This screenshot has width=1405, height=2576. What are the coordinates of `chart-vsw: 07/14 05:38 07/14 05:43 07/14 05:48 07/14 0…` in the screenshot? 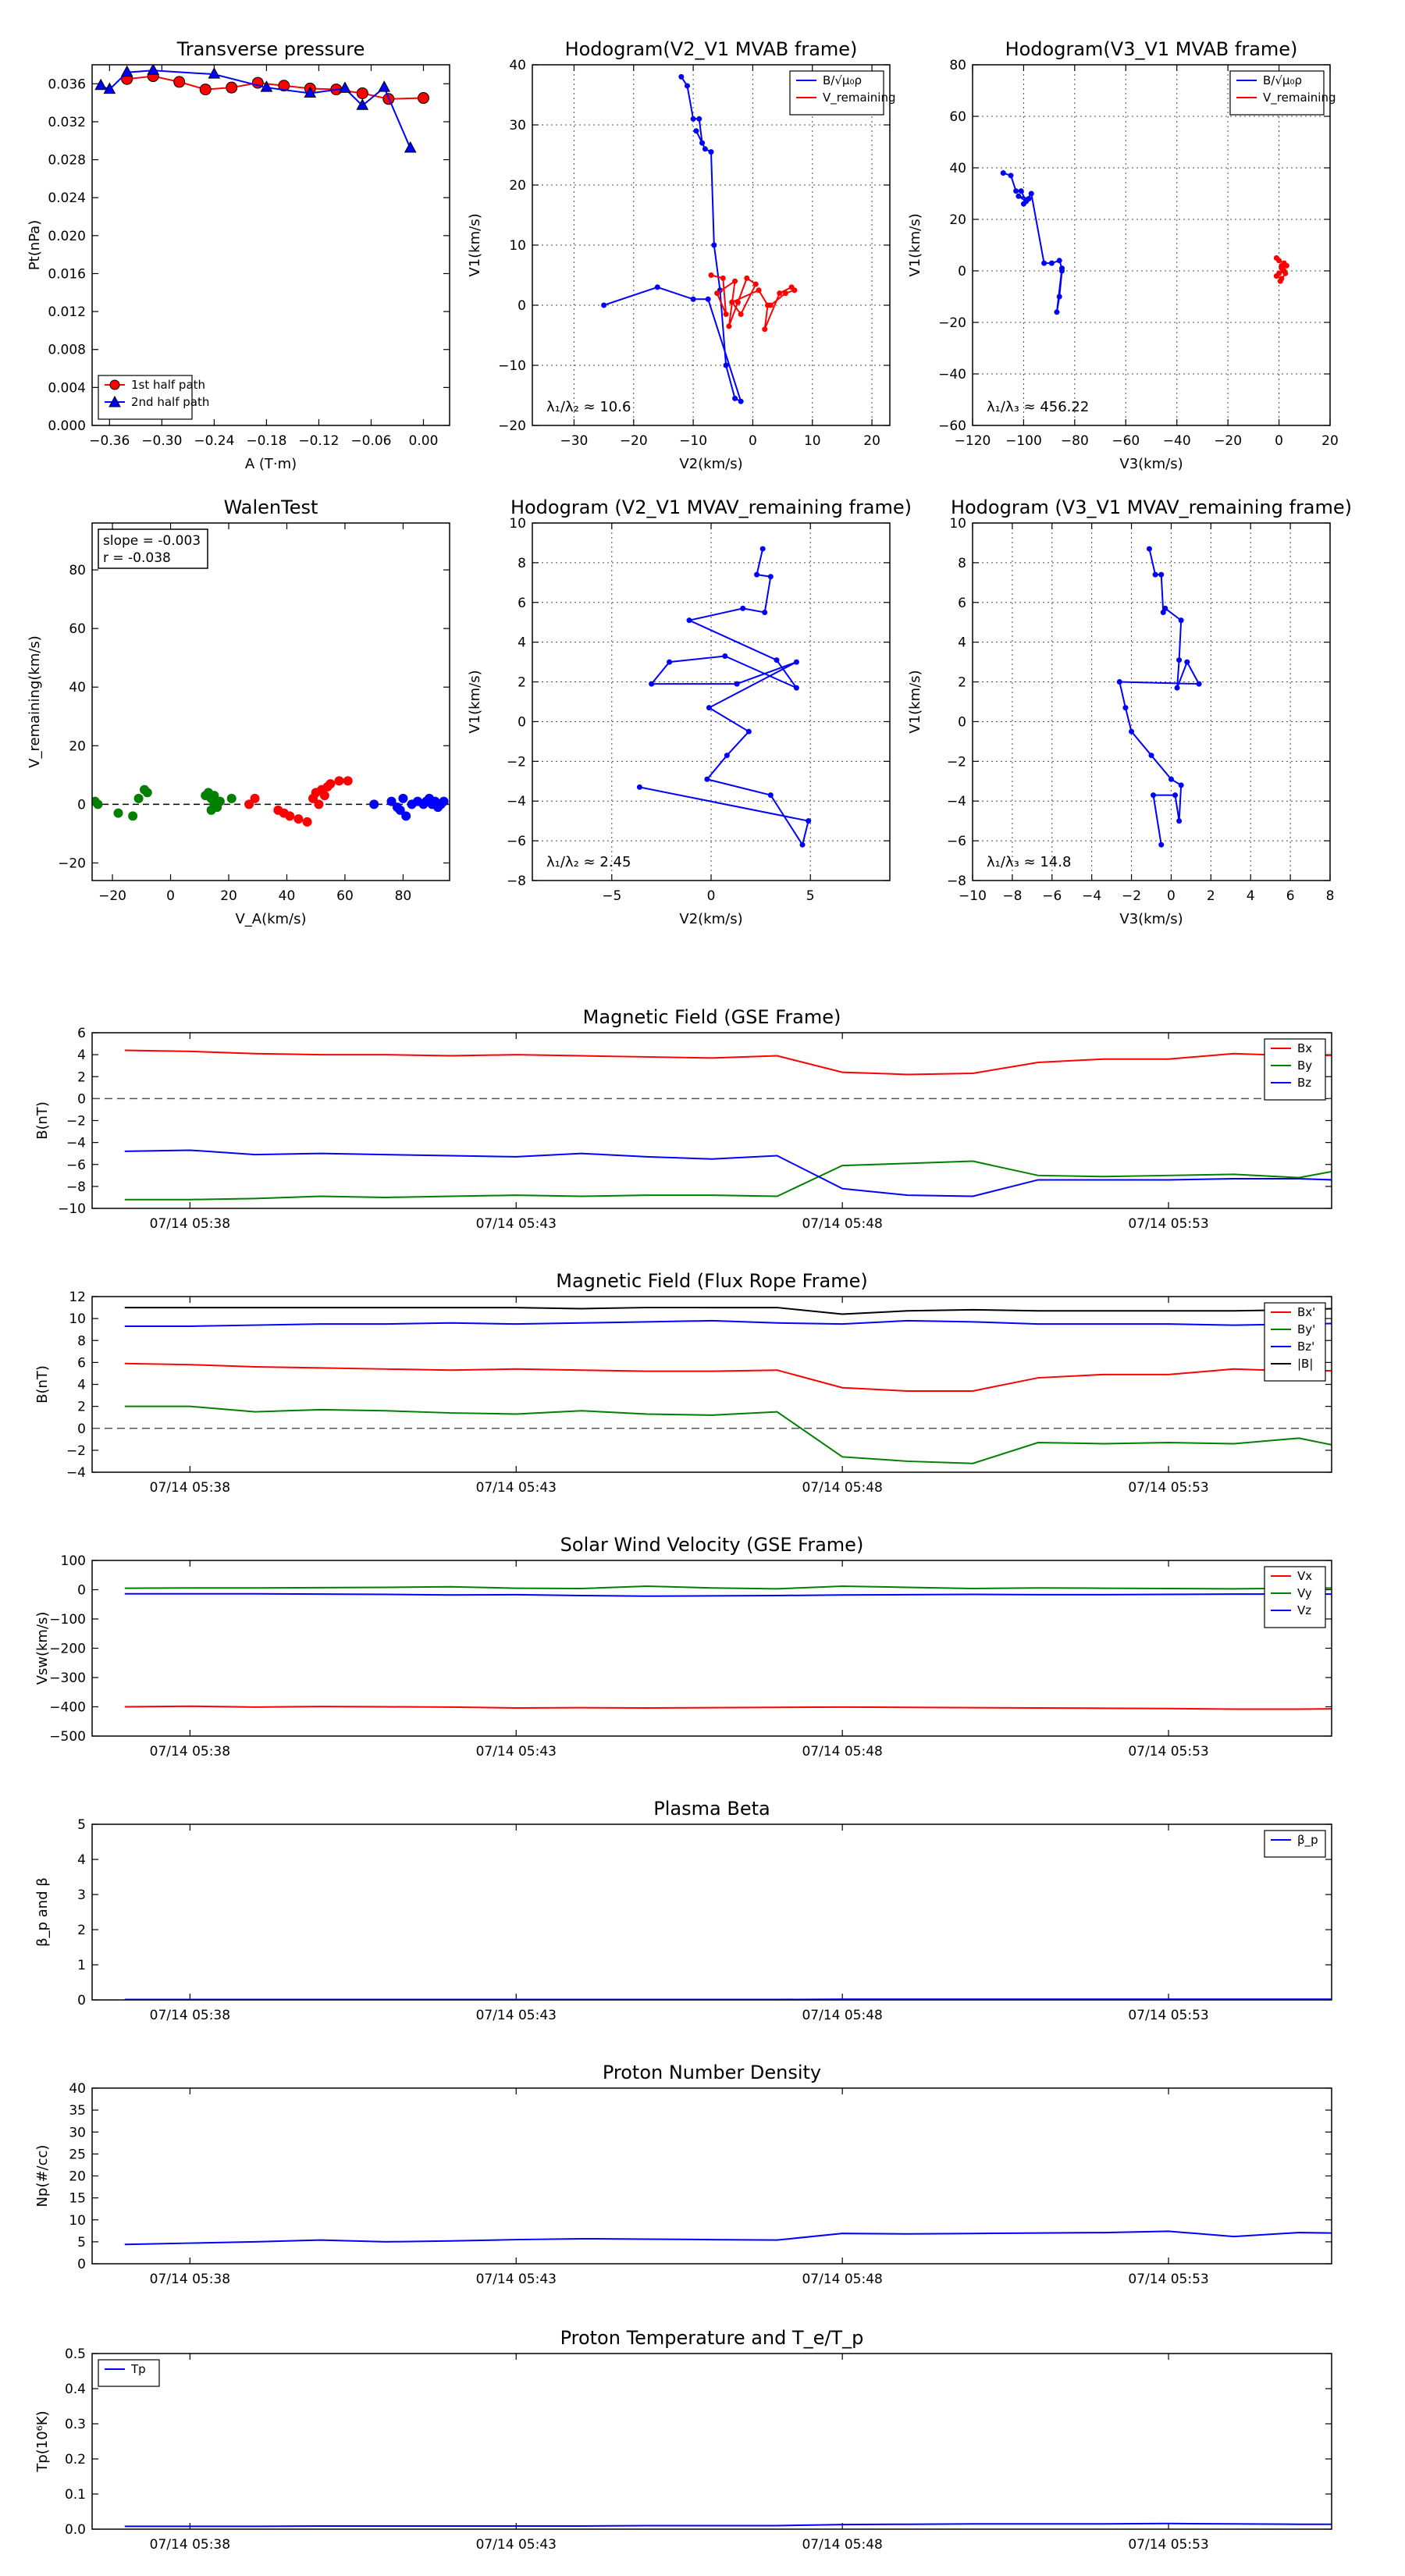 It's located at (683, 1646).